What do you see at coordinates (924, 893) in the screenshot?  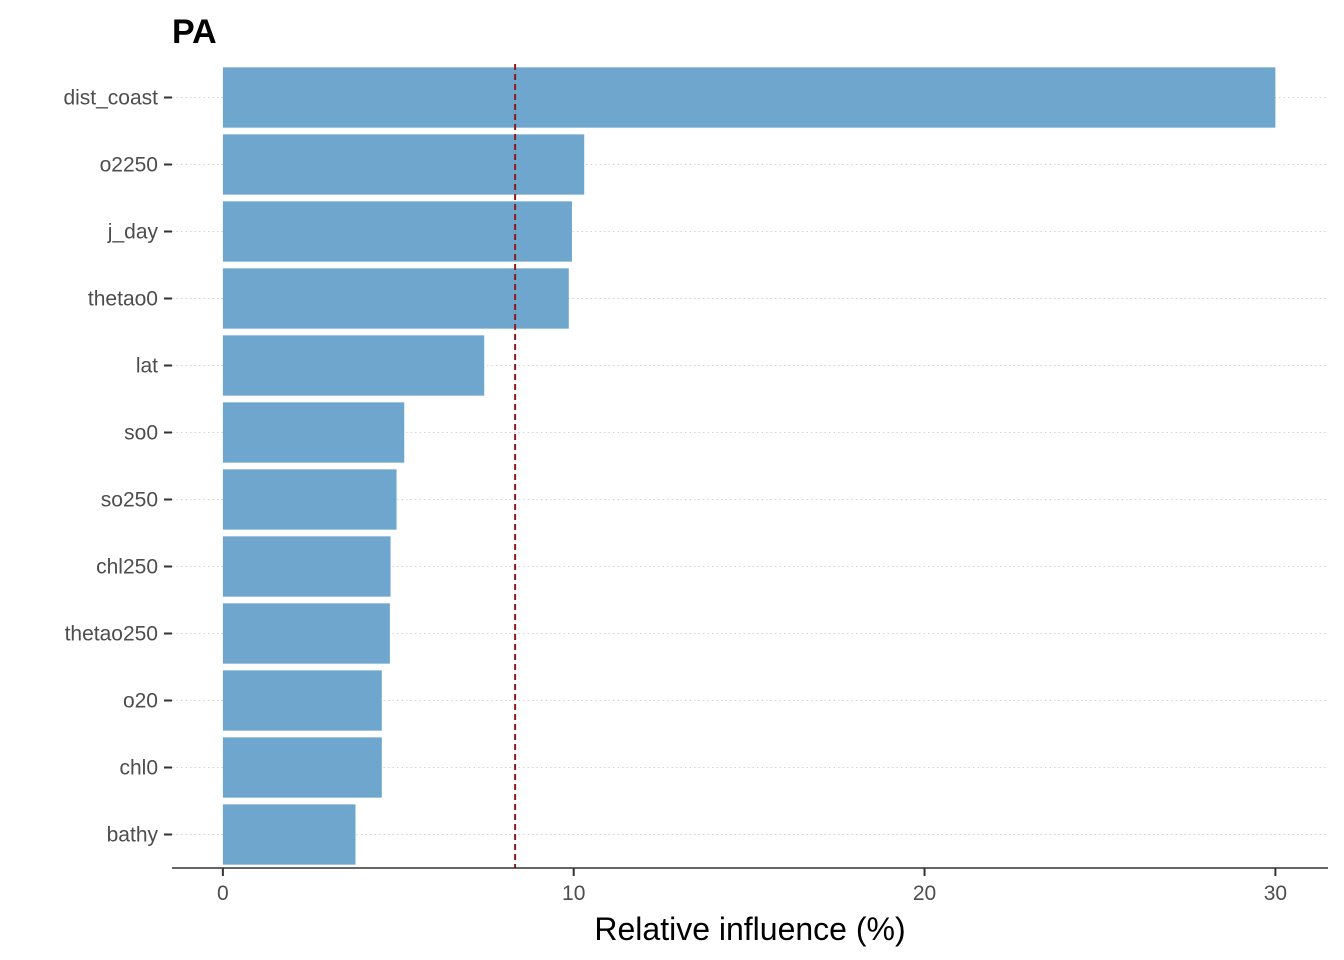 I see `x-tick-label: 20` at bounding box center [924, 893].